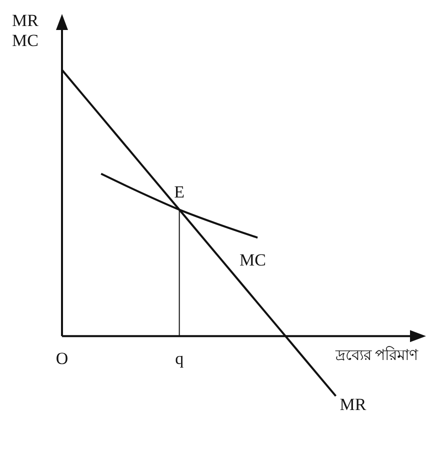 This screenshot has width=434, height=458. Describe the element at coordinates (62, 358) in the screenshot. I see `x-tick-label: O` at that location.